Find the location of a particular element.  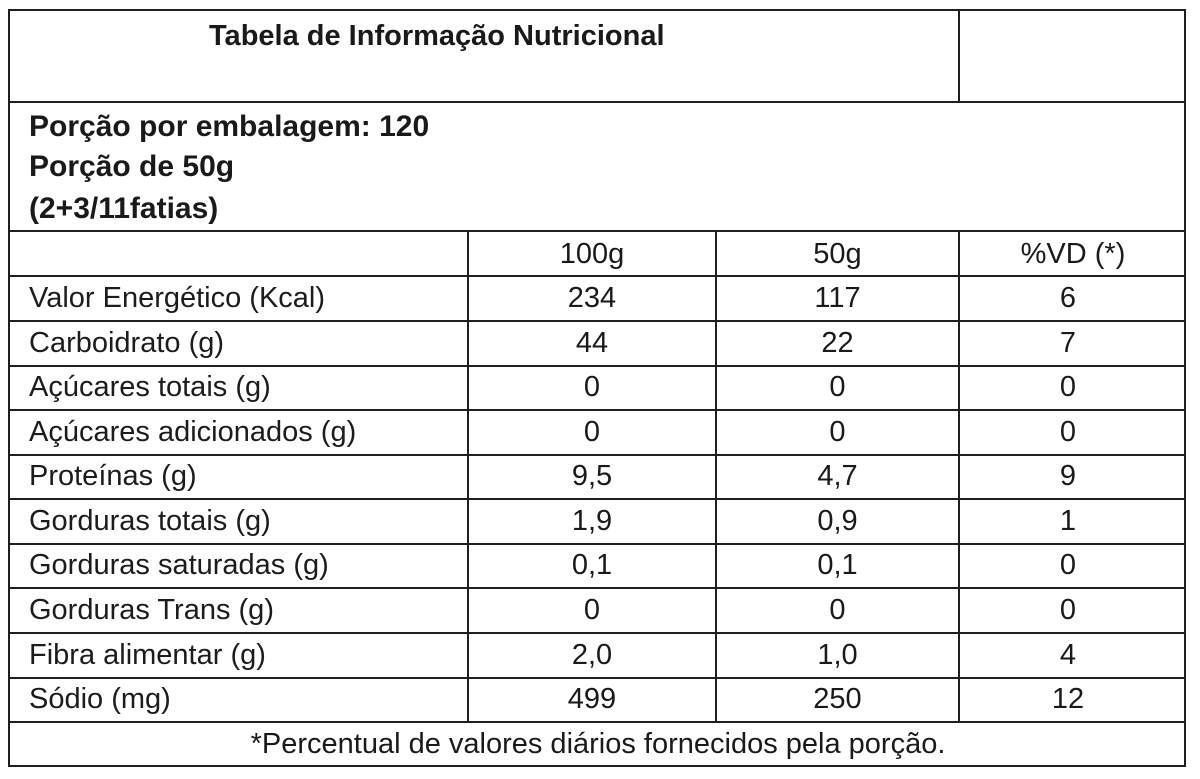

value-vd: 7 is located at coordinates (1068, 343).